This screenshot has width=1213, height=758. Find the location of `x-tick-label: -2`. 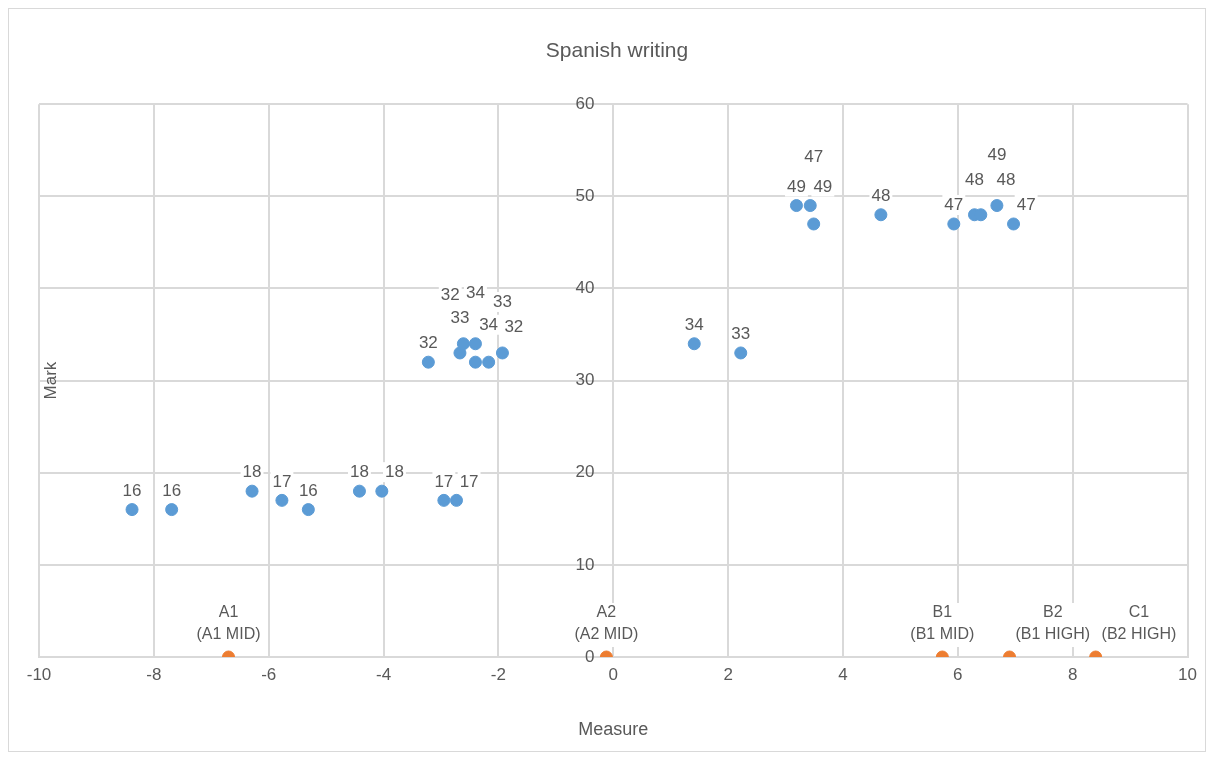

x-tick-label: -2 is located at coordinates (498, 674).